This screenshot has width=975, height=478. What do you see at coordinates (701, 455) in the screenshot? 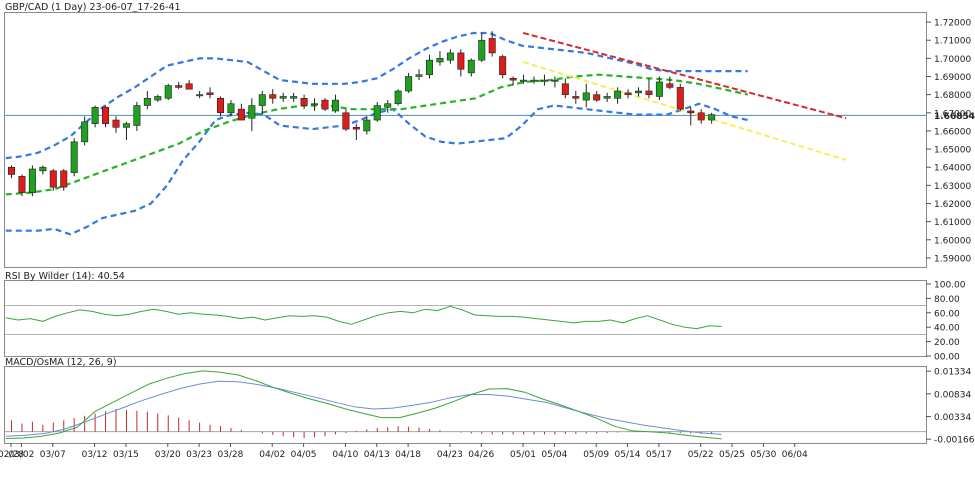
I see `date-tick-label: 05/22` at bounding box center [701, 455].